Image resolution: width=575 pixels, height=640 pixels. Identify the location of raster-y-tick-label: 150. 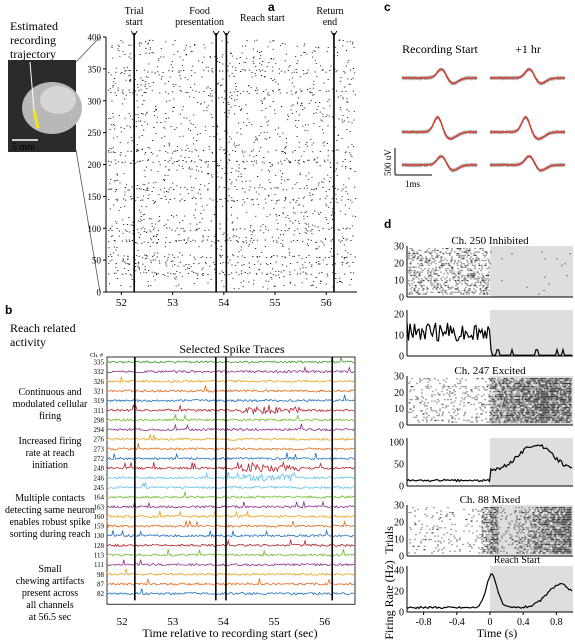
(95, 197).